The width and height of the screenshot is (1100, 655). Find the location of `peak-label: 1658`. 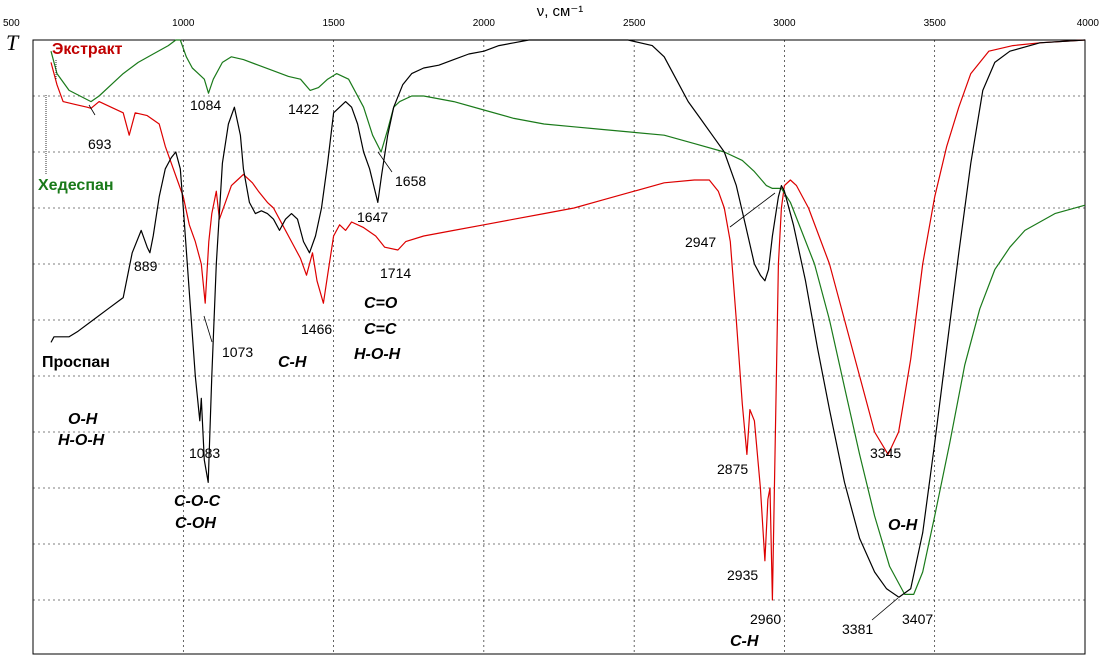

peak-label: 1658 is located at coordinates (410, 181).